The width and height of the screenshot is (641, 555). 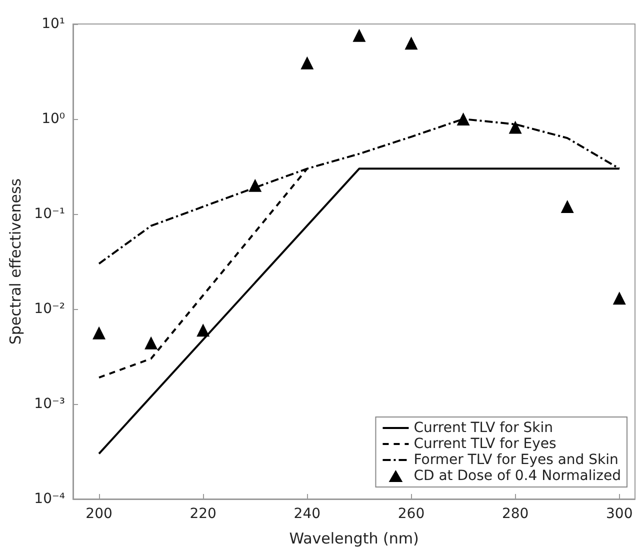 What do you see at coordinates (54, 119) in the screenshot?
I see `y-tick-label: 10⁰` at bounding box center [54, 119].